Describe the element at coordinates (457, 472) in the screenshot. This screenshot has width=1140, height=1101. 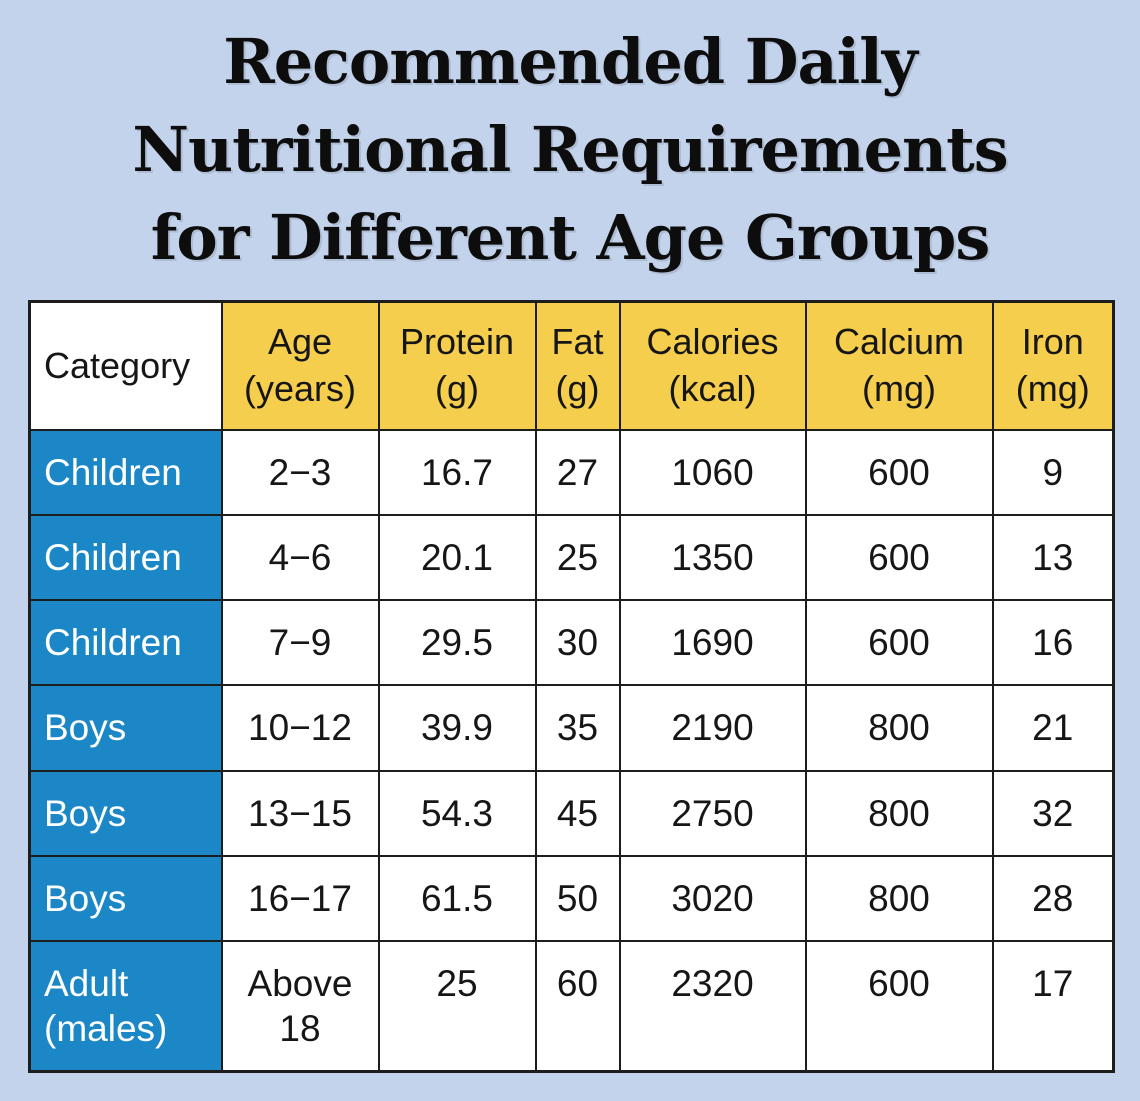
I see `cell-protein: 16.7` at that location.